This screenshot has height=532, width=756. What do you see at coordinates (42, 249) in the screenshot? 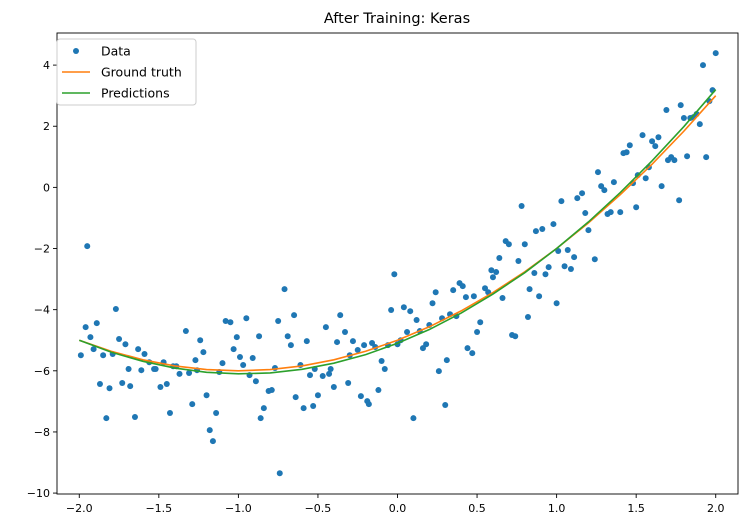
I see `y-tick-label: −2` at bounding box center [42, 249].